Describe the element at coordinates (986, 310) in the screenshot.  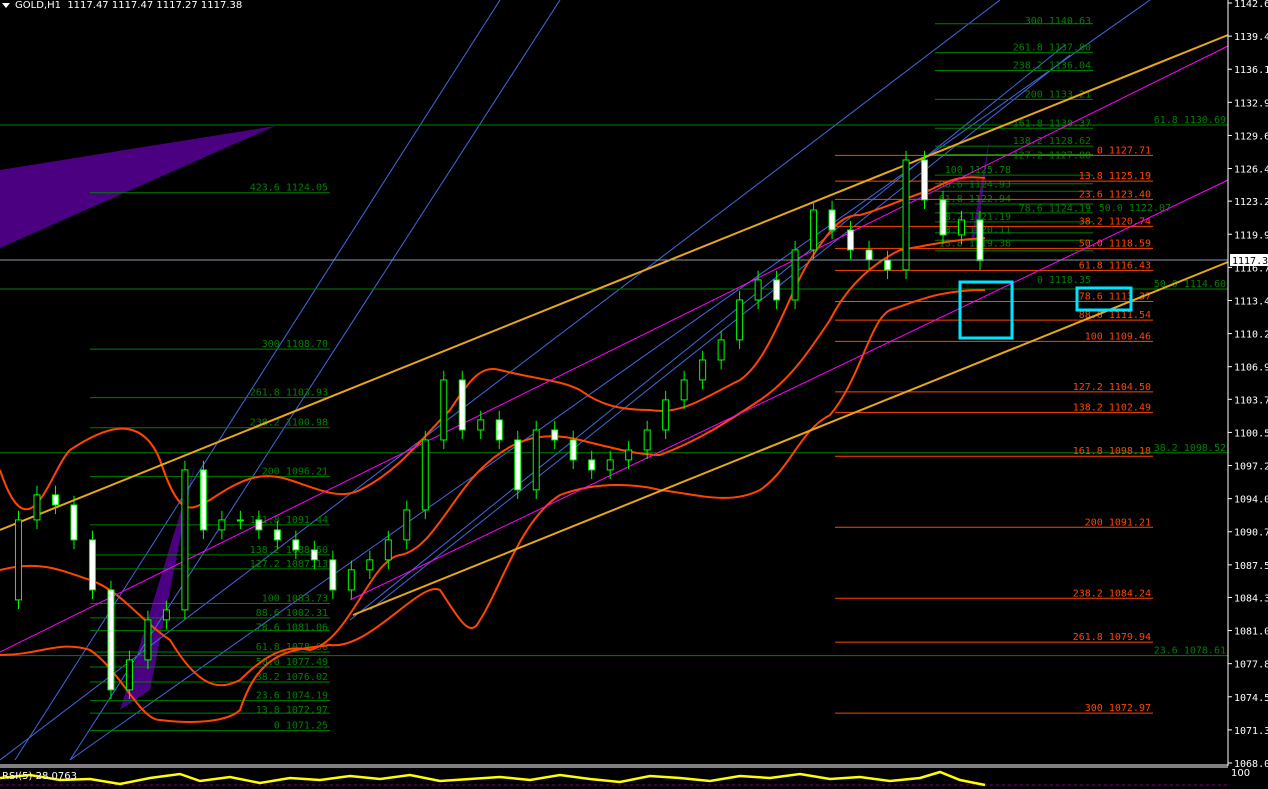
I see `highlight-box` at that location.